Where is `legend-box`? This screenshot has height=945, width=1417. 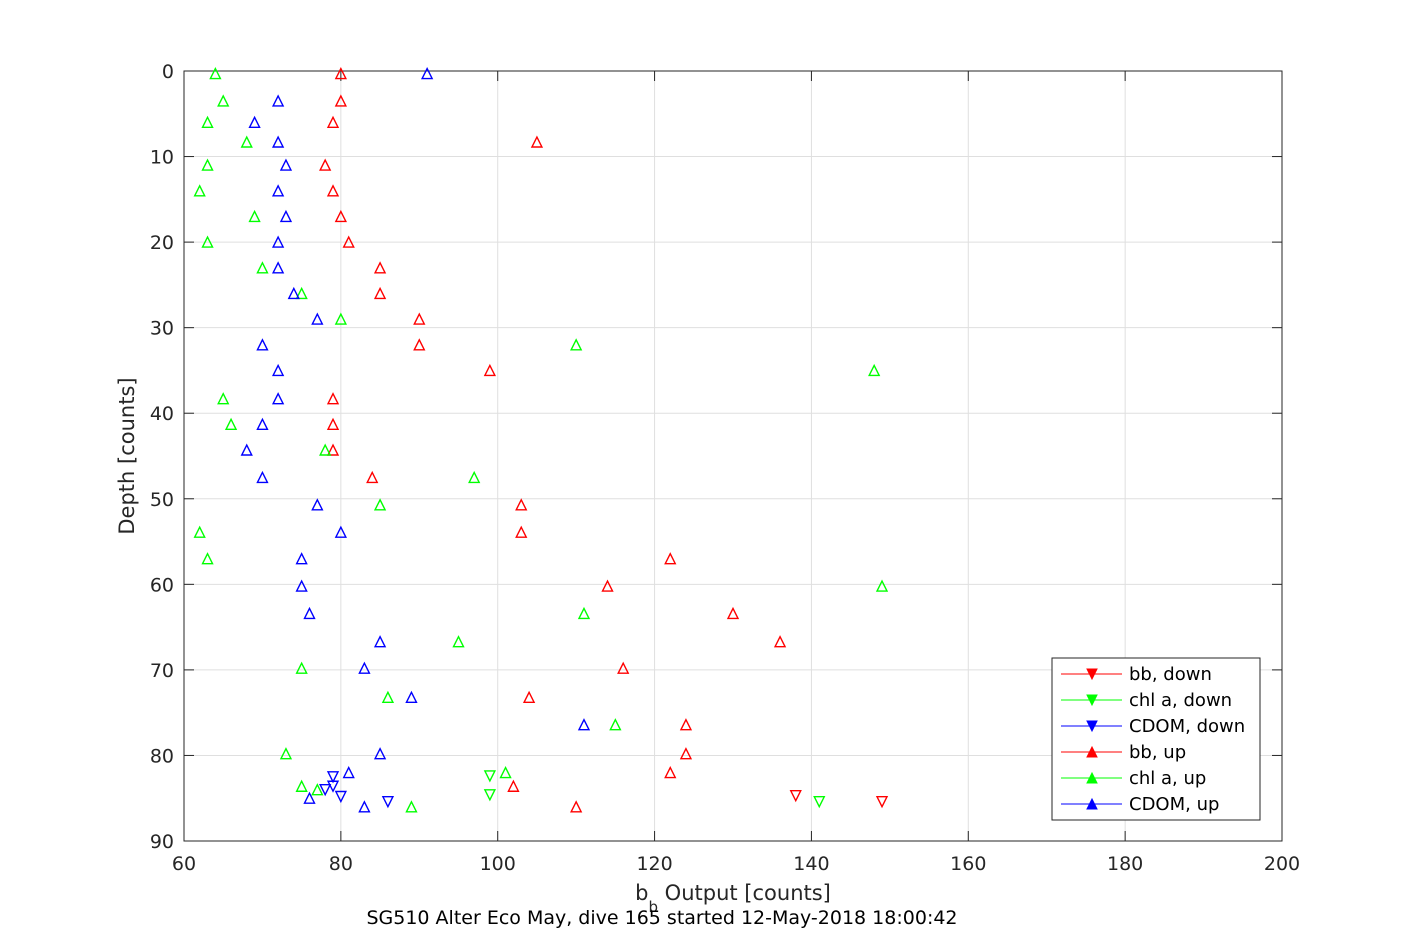 legend-box is located at coordinates (1156, 739).